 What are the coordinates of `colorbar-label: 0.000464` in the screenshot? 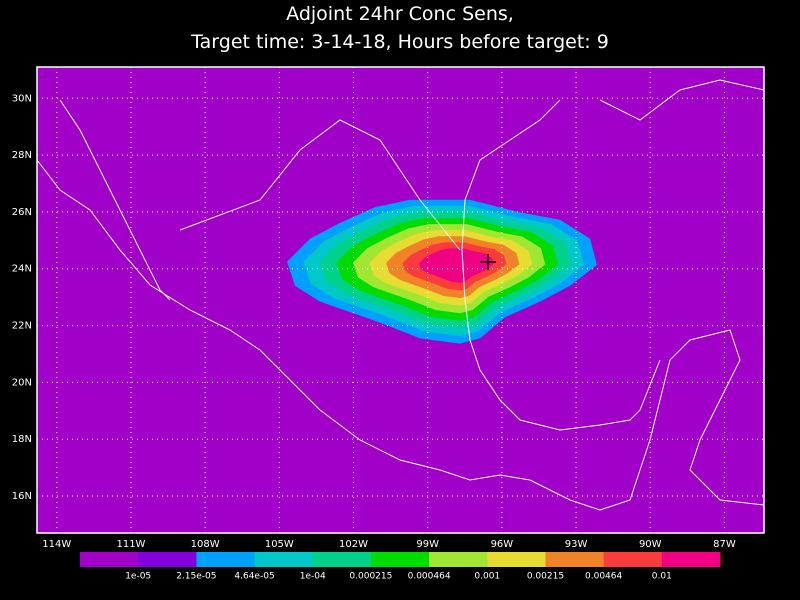 It's located at (429, 577).